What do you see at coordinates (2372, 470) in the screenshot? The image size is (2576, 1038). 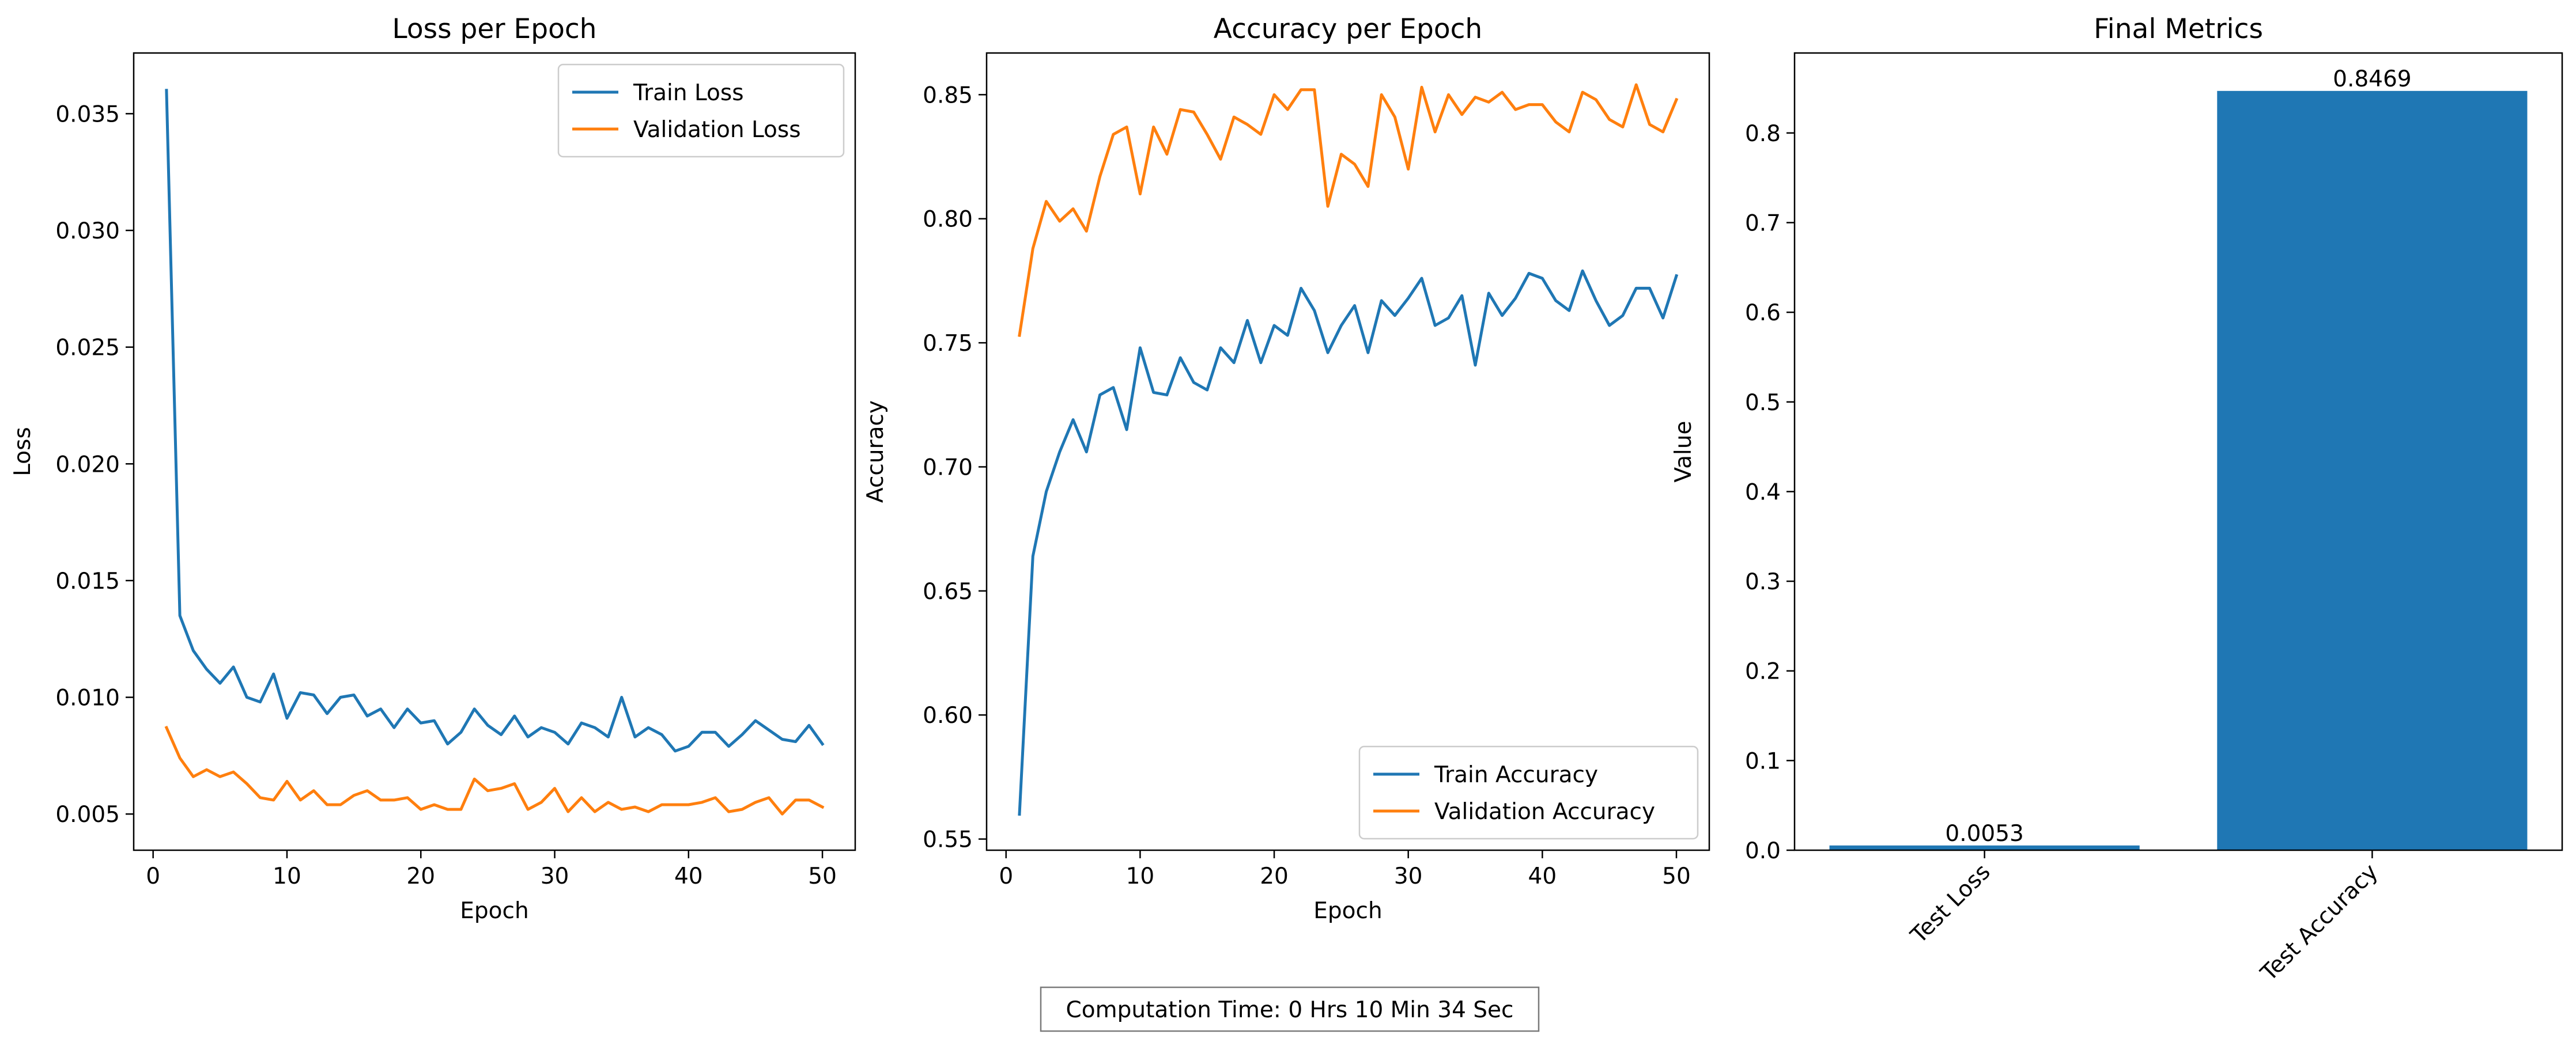 I see `final-metrics-bar-test-accuracy` at bounding box center [2372, 470].